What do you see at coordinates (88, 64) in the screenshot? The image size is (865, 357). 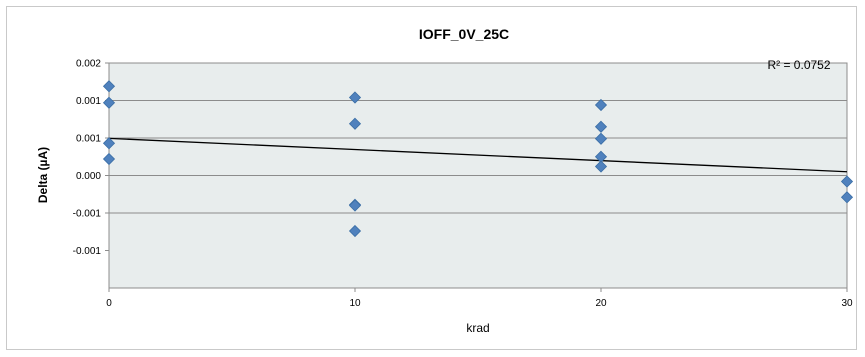 I see `y-tick-label: 0.002` at bounding box center [88, 64].